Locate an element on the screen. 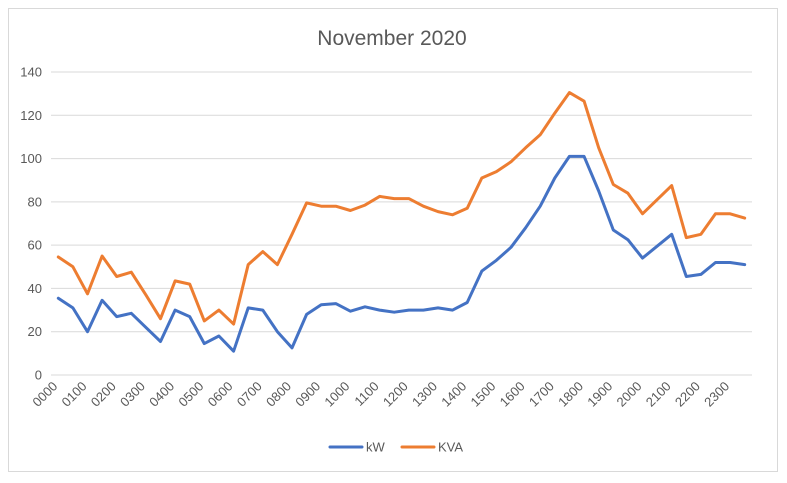 Image resolution: width=787 pixels, height=483 pixels. x-tick-label: 1300 is located at coordinates (424, 394).